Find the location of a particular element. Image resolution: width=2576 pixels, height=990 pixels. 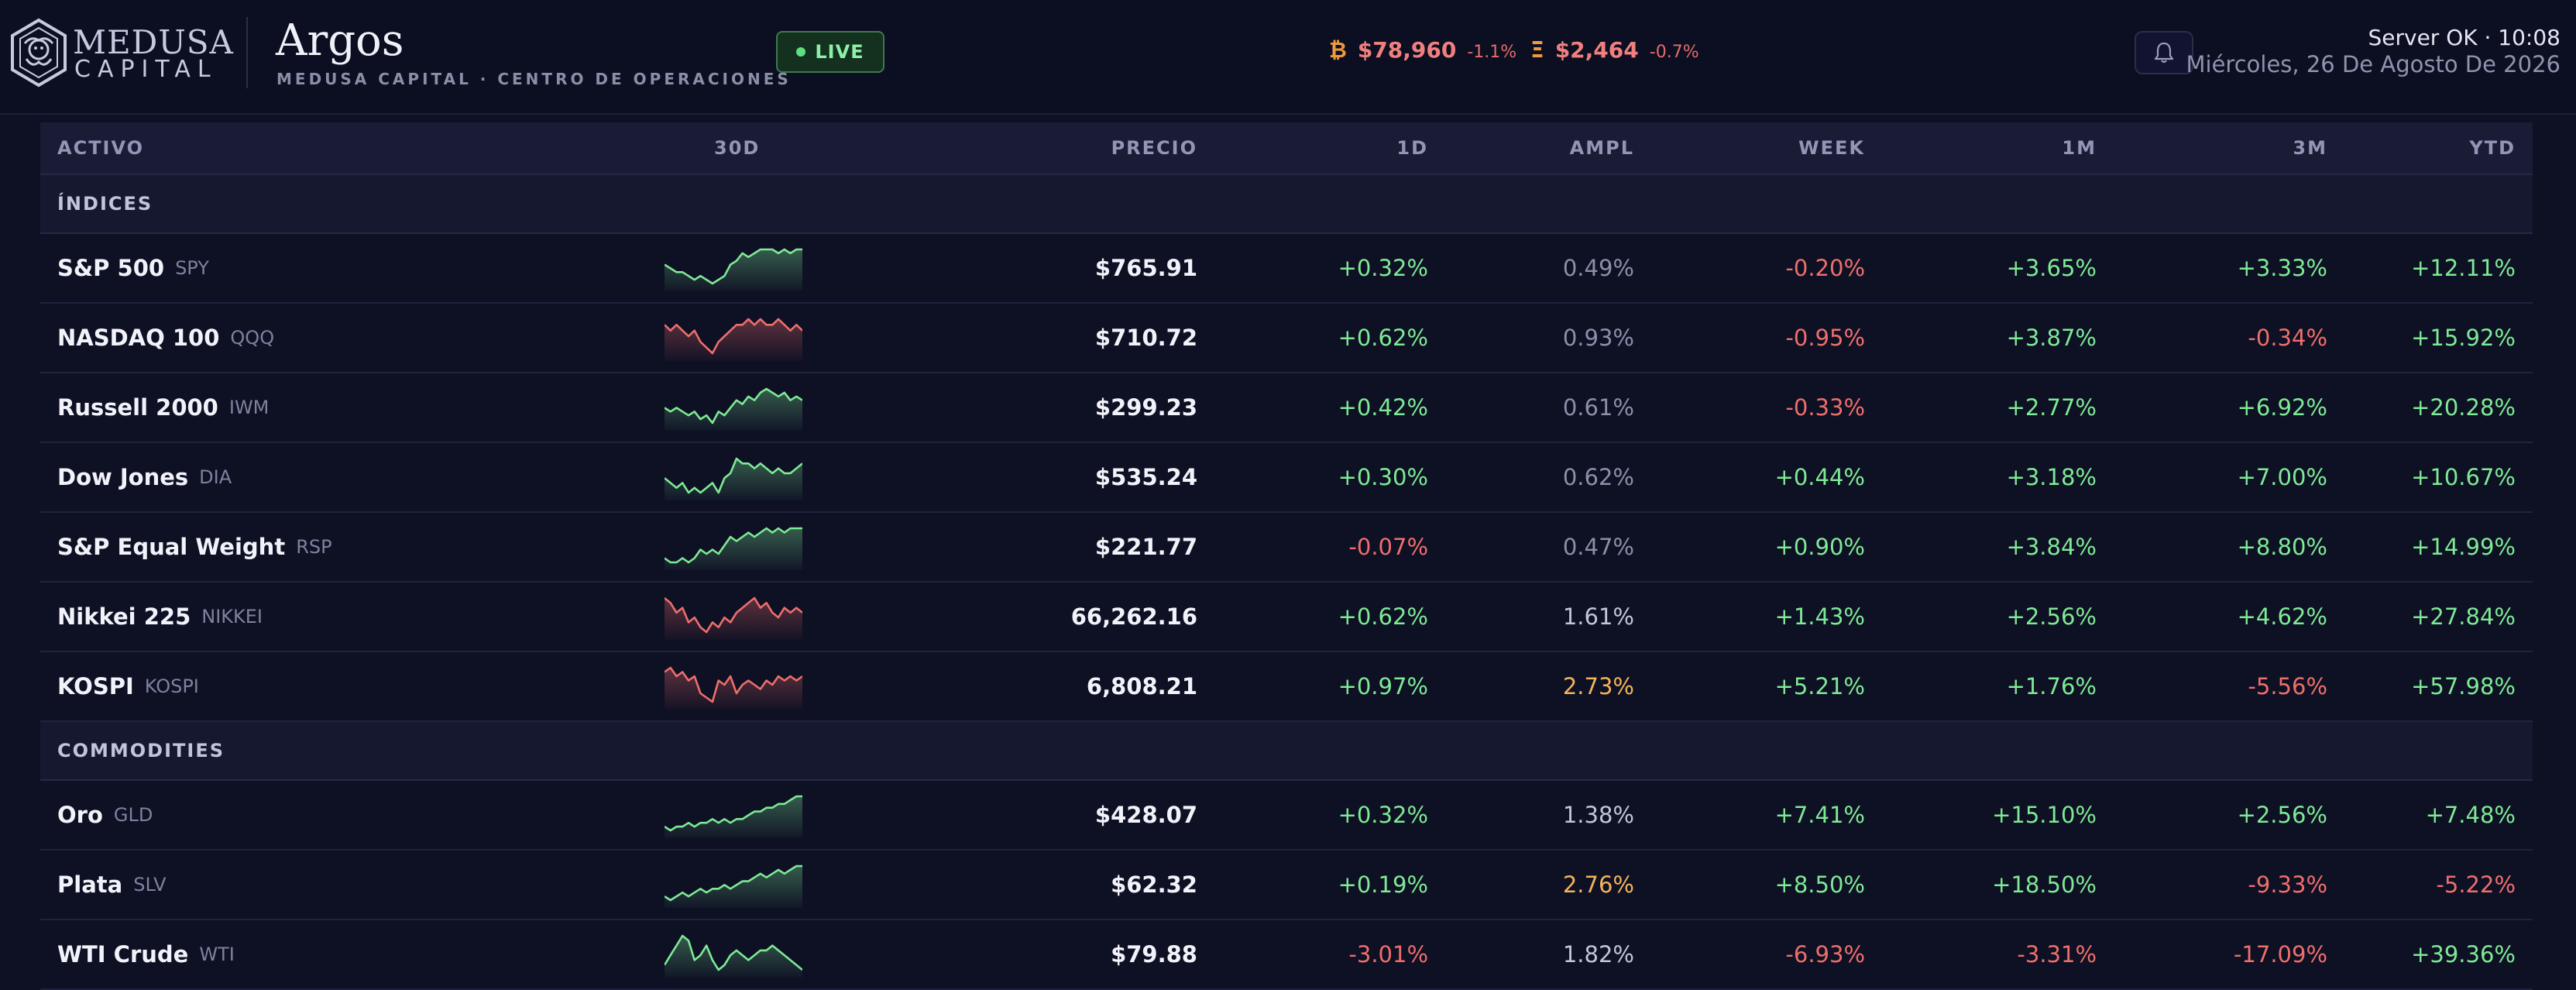

table-header: ACTIVO 30D PRECIO 1D AMPL WEEK 1M 3M YTD is located at coordinates (1286, 148).